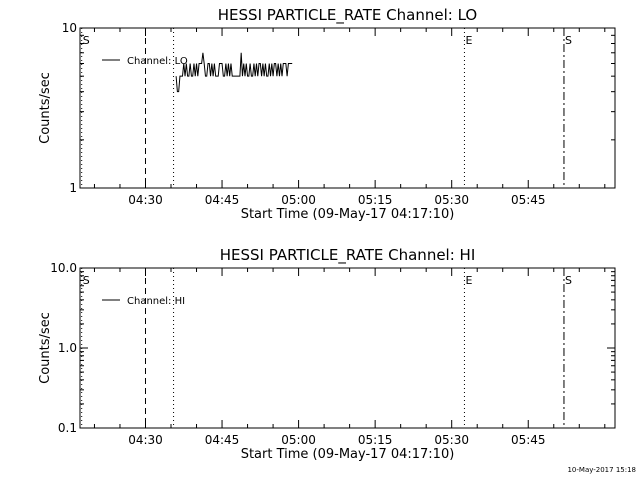 Image resolution: width=640 pixels, height=480 pixels. What do you see at coordinates (69, 28) in the screenshot?
I see `y-tick-label: 10` at bounding box center [69, 28].